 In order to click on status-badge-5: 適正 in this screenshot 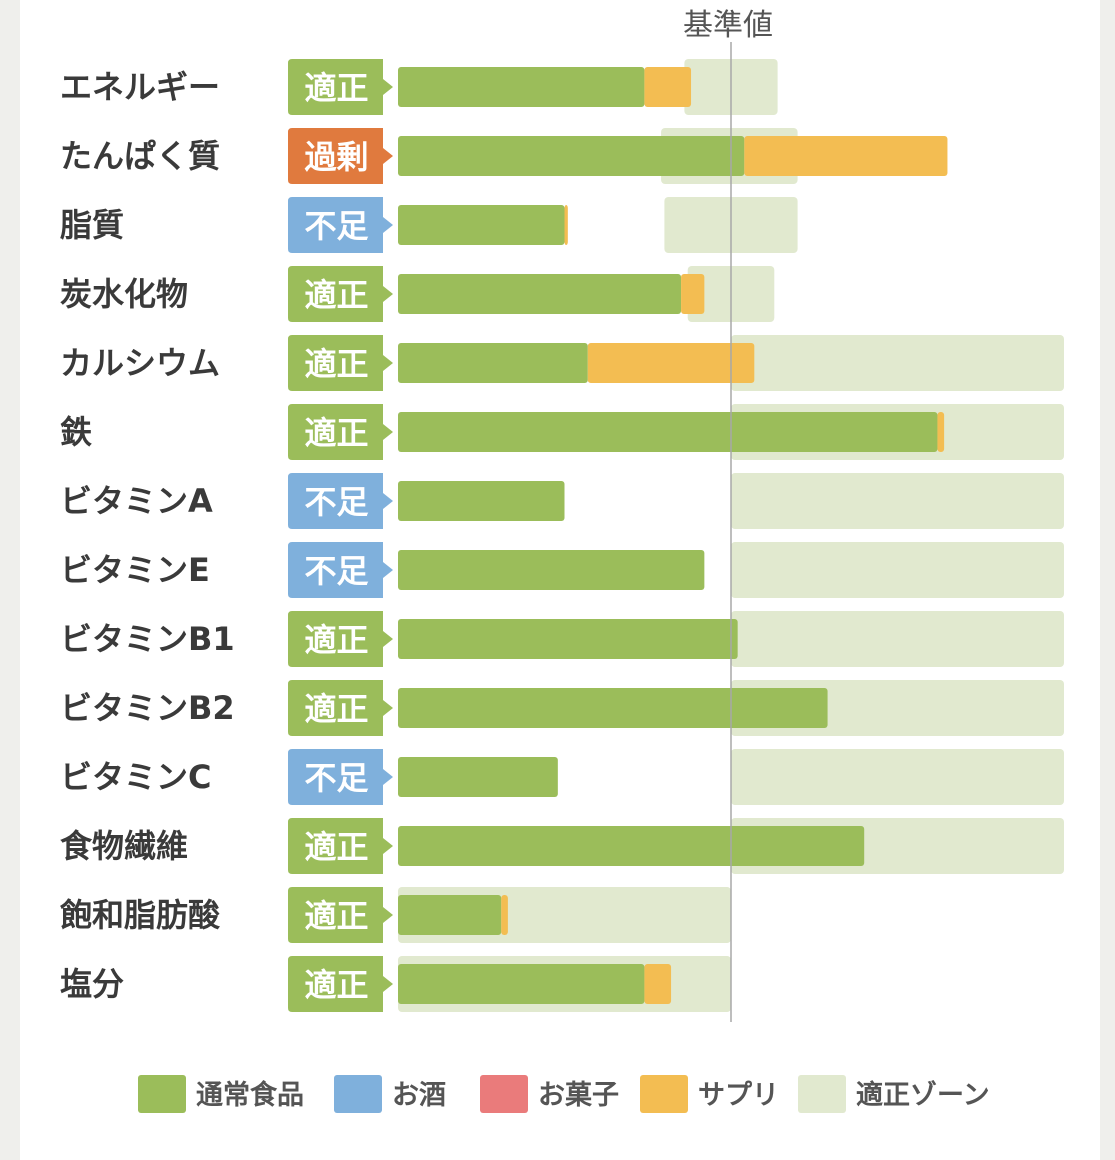, I will do `click(340, 432)`.